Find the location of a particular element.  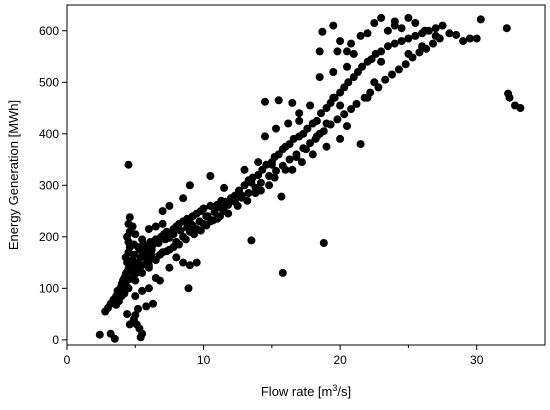

x-axis-title-tail: /s] is located at coordinates (344, 391).